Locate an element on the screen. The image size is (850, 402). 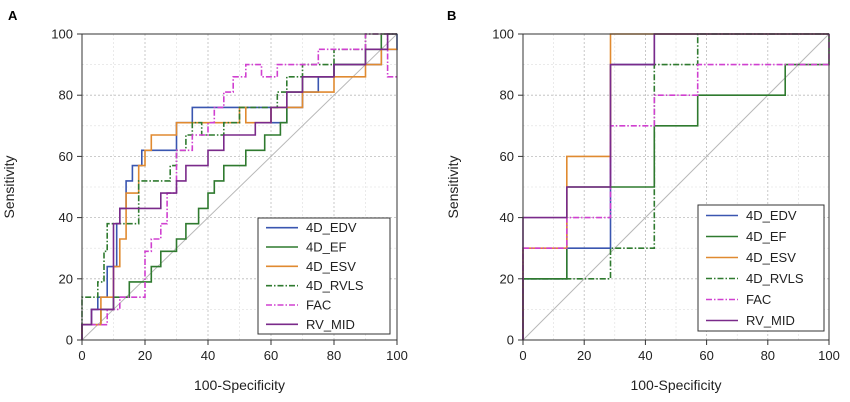
panel-label: B is located at coordinates (451, 15).